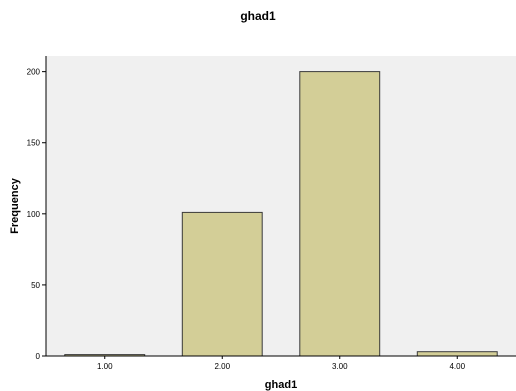 This screenshot has height=391, width=516. I want to click on x-tick-label: 1.00, so click(105, 366).